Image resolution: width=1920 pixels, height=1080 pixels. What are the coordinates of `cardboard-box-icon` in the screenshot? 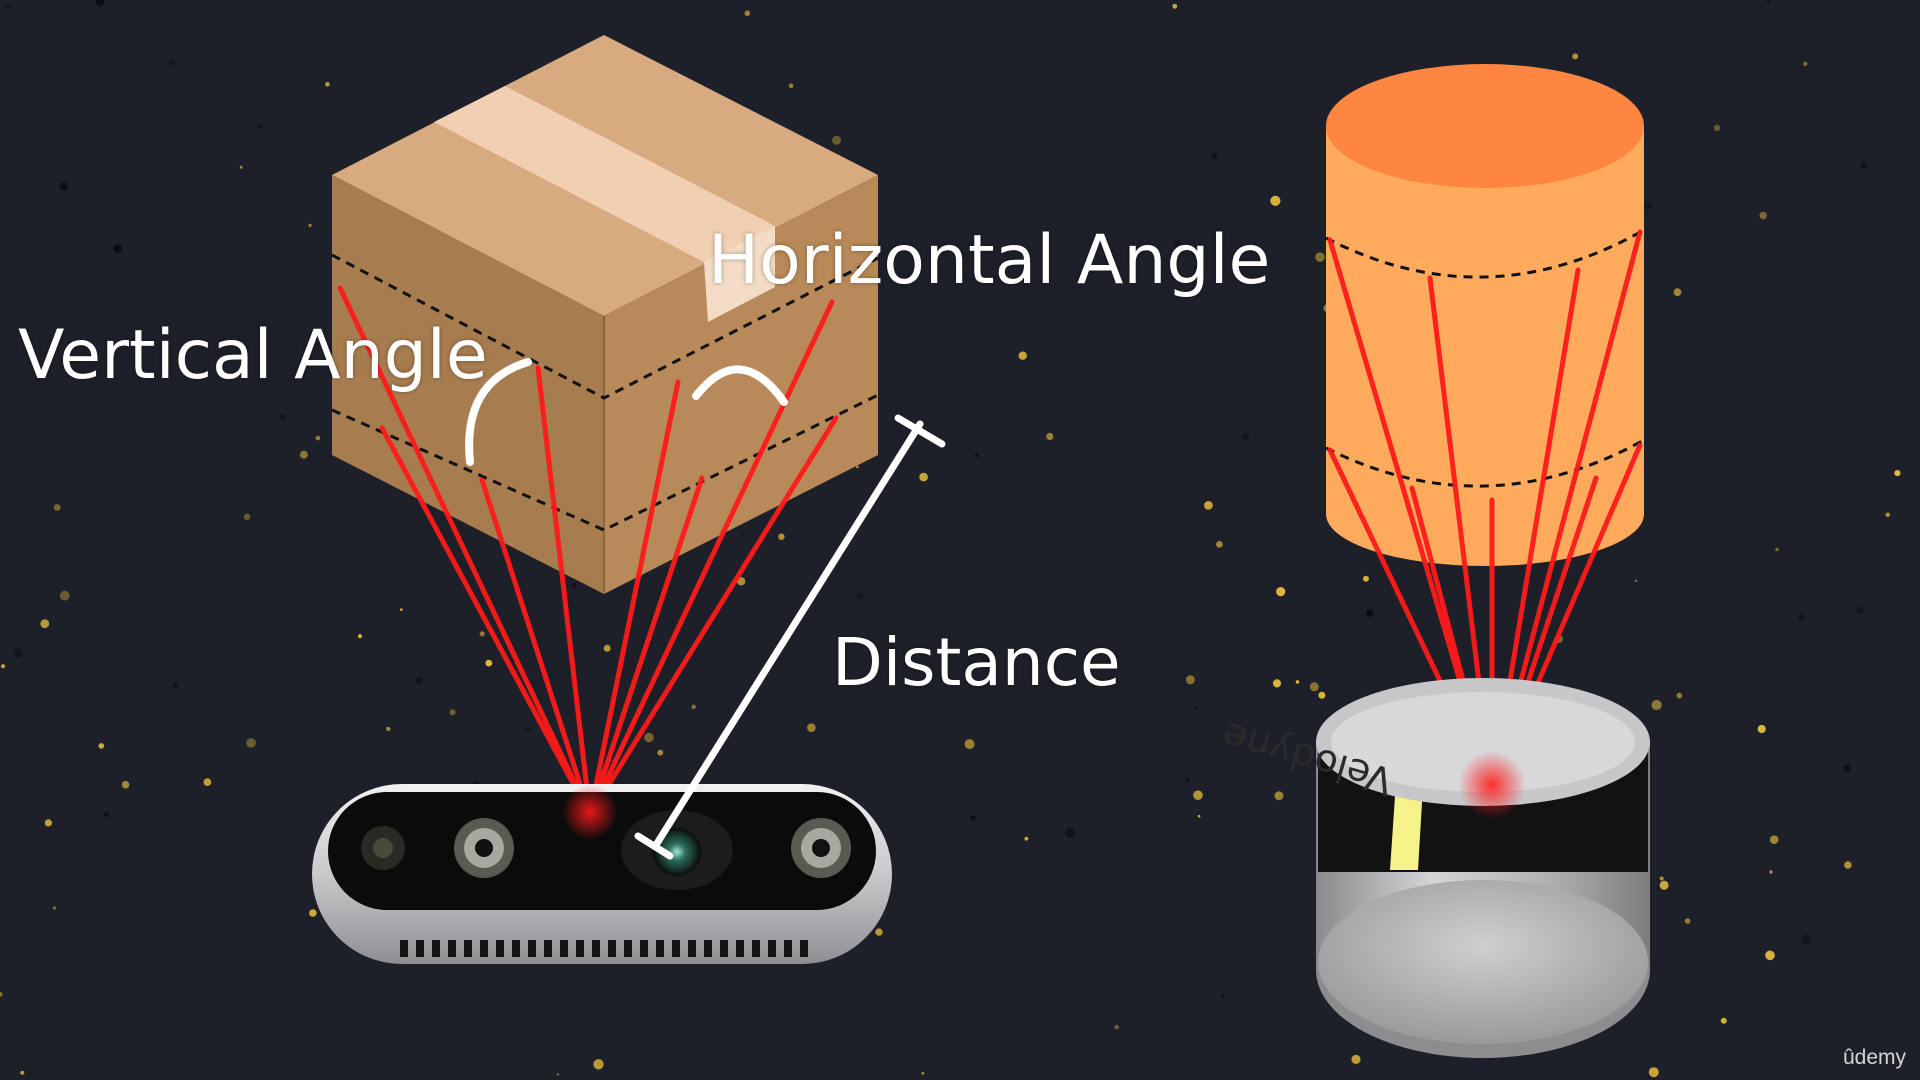 It's located at (605, 314).